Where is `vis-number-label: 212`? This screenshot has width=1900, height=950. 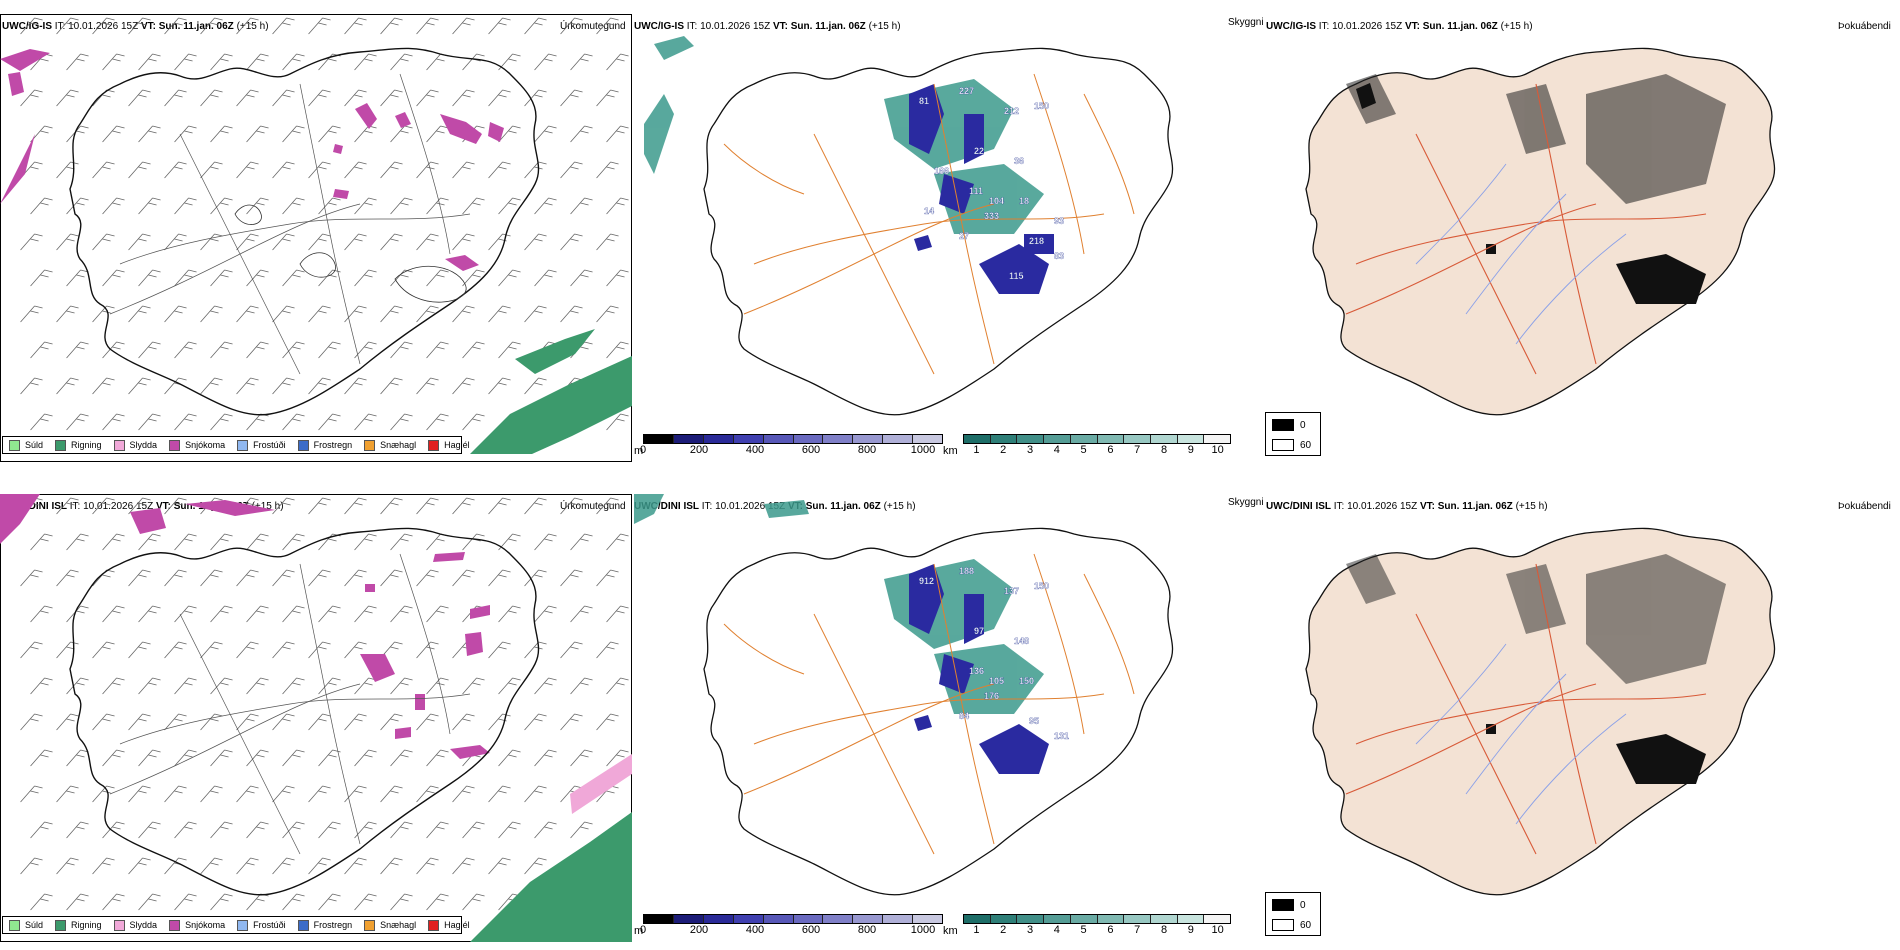
vis-number-label: 212 is located at coordinates (1011, 111).